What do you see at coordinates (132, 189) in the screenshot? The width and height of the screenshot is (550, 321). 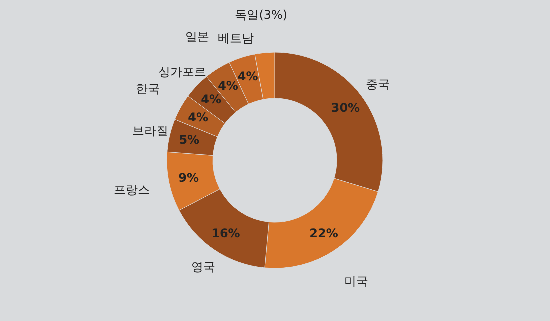 I see `slice-label: 프랑스` at bounding box center [132, 189].